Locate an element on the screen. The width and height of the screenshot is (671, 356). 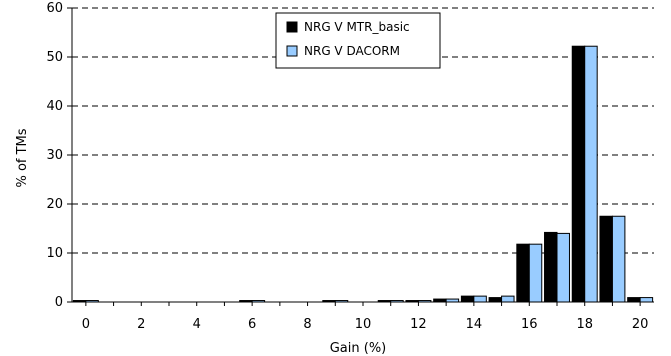
x-tick-label-2: 2 is located at coordinates (141, 324).